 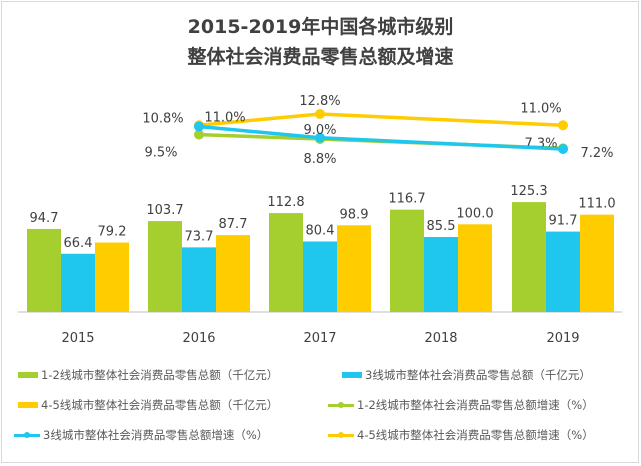 I want to click on line-data-label: 10.8%, so click(x=162, y=119).